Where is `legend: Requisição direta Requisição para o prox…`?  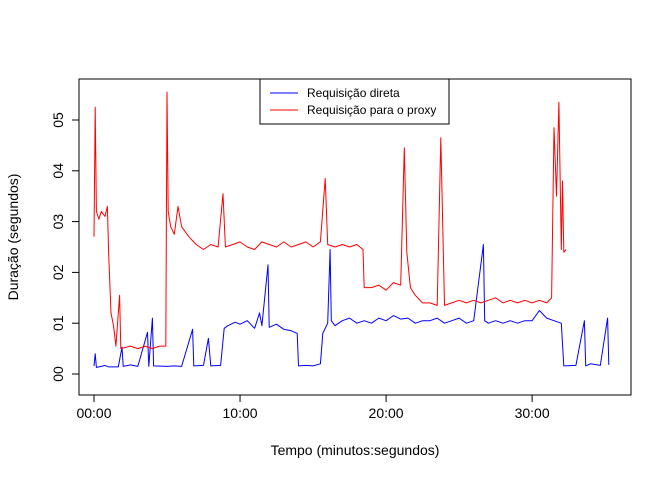 legend: Requisição direta Requisição para o prox… is located at coordinates (354, 101).